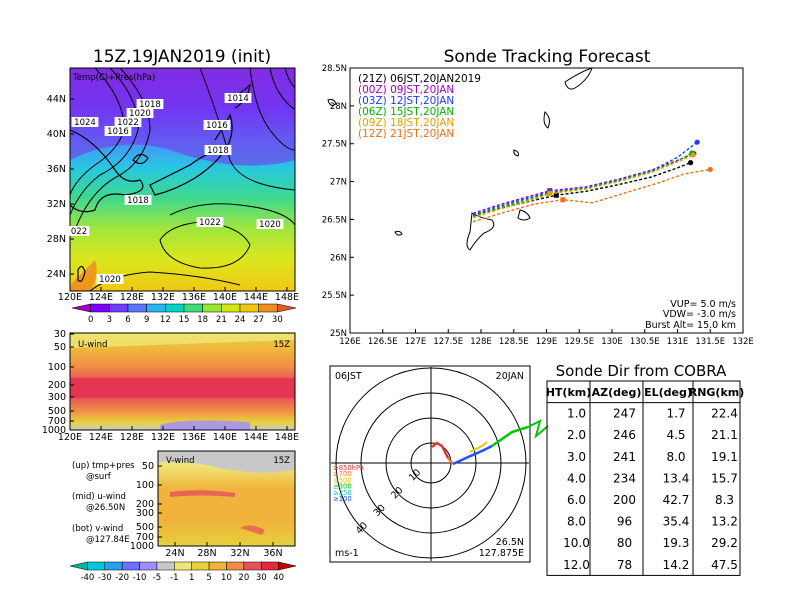 The height and width of the screenshot is (612, 792). Describe the element at coordinates (676, 543) in the screenshot. I see `table-cell: 19.3` at that location.